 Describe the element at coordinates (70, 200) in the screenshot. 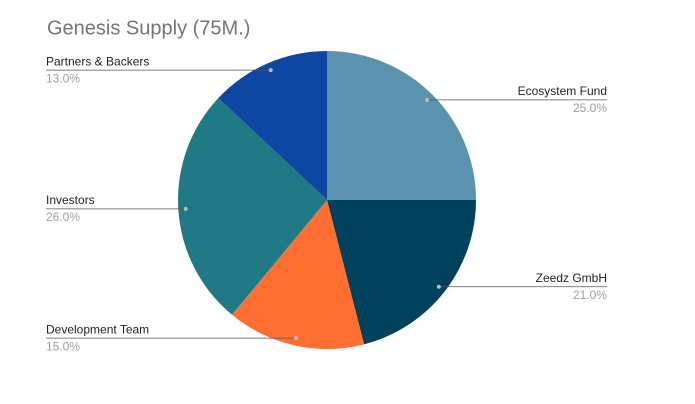

I see `legend-label: Investors` at that location.